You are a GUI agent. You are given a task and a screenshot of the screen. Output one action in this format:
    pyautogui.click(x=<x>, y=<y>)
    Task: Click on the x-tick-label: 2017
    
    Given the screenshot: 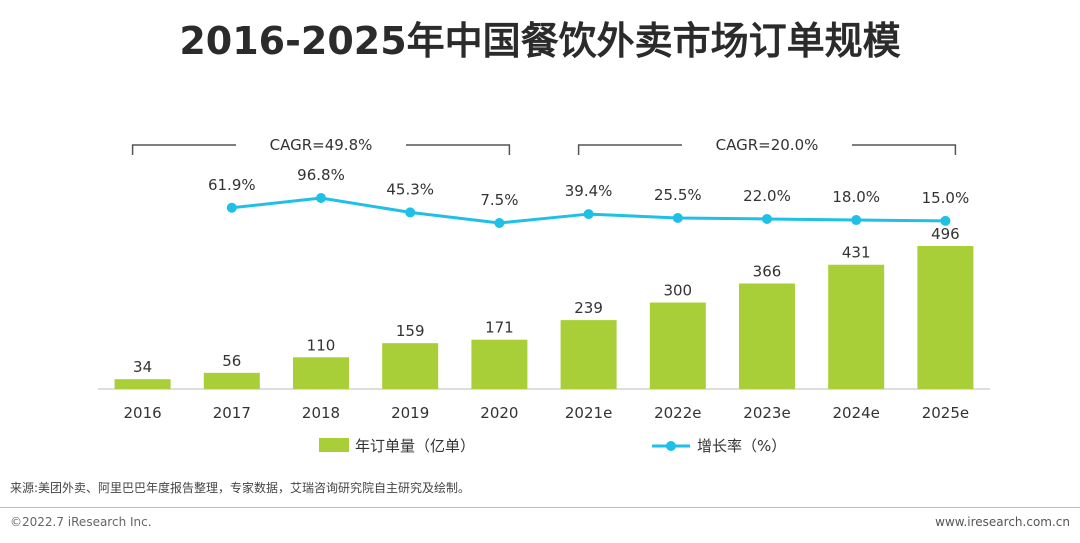 What is the action you would take?
    pyautogui.click(x=232, y=413)
    